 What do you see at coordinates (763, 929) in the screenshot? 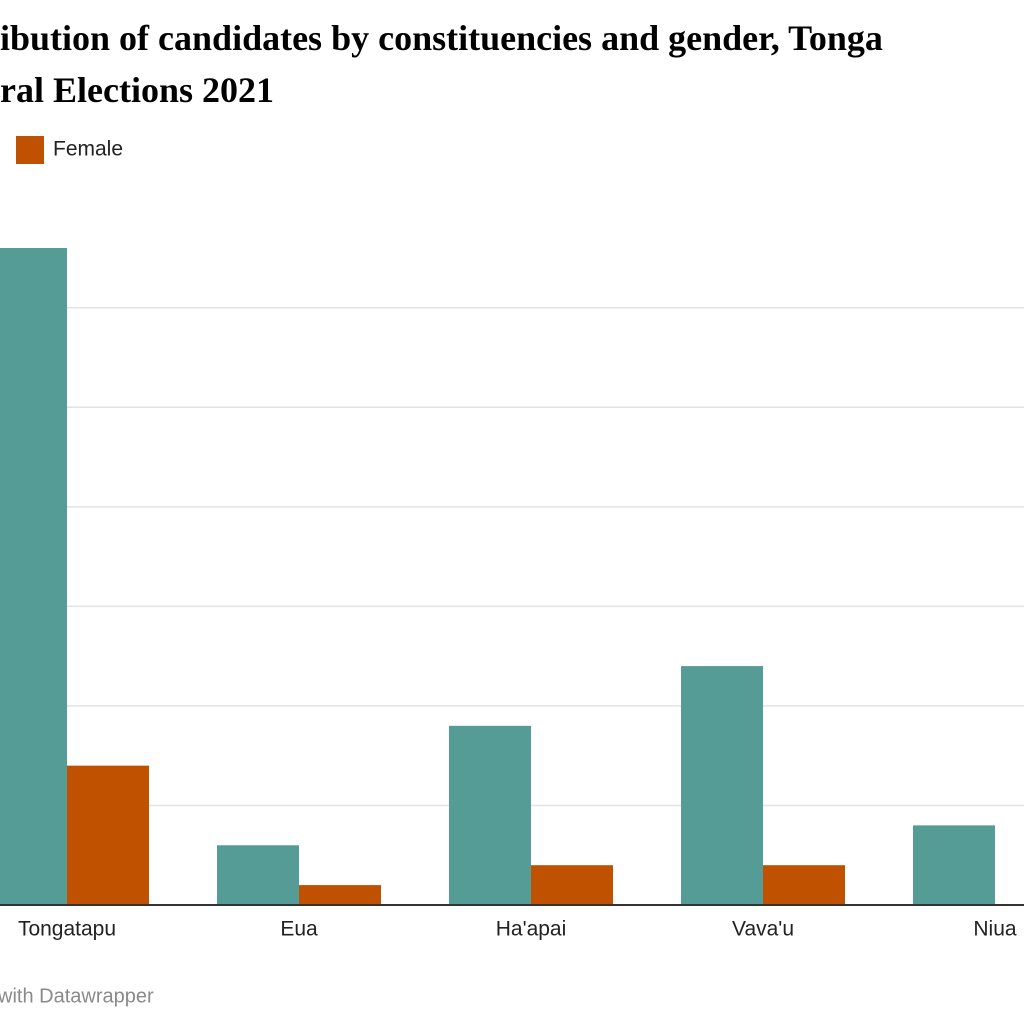
I see `x-tick-label: Vava'u` at bounding box center [763, 929].